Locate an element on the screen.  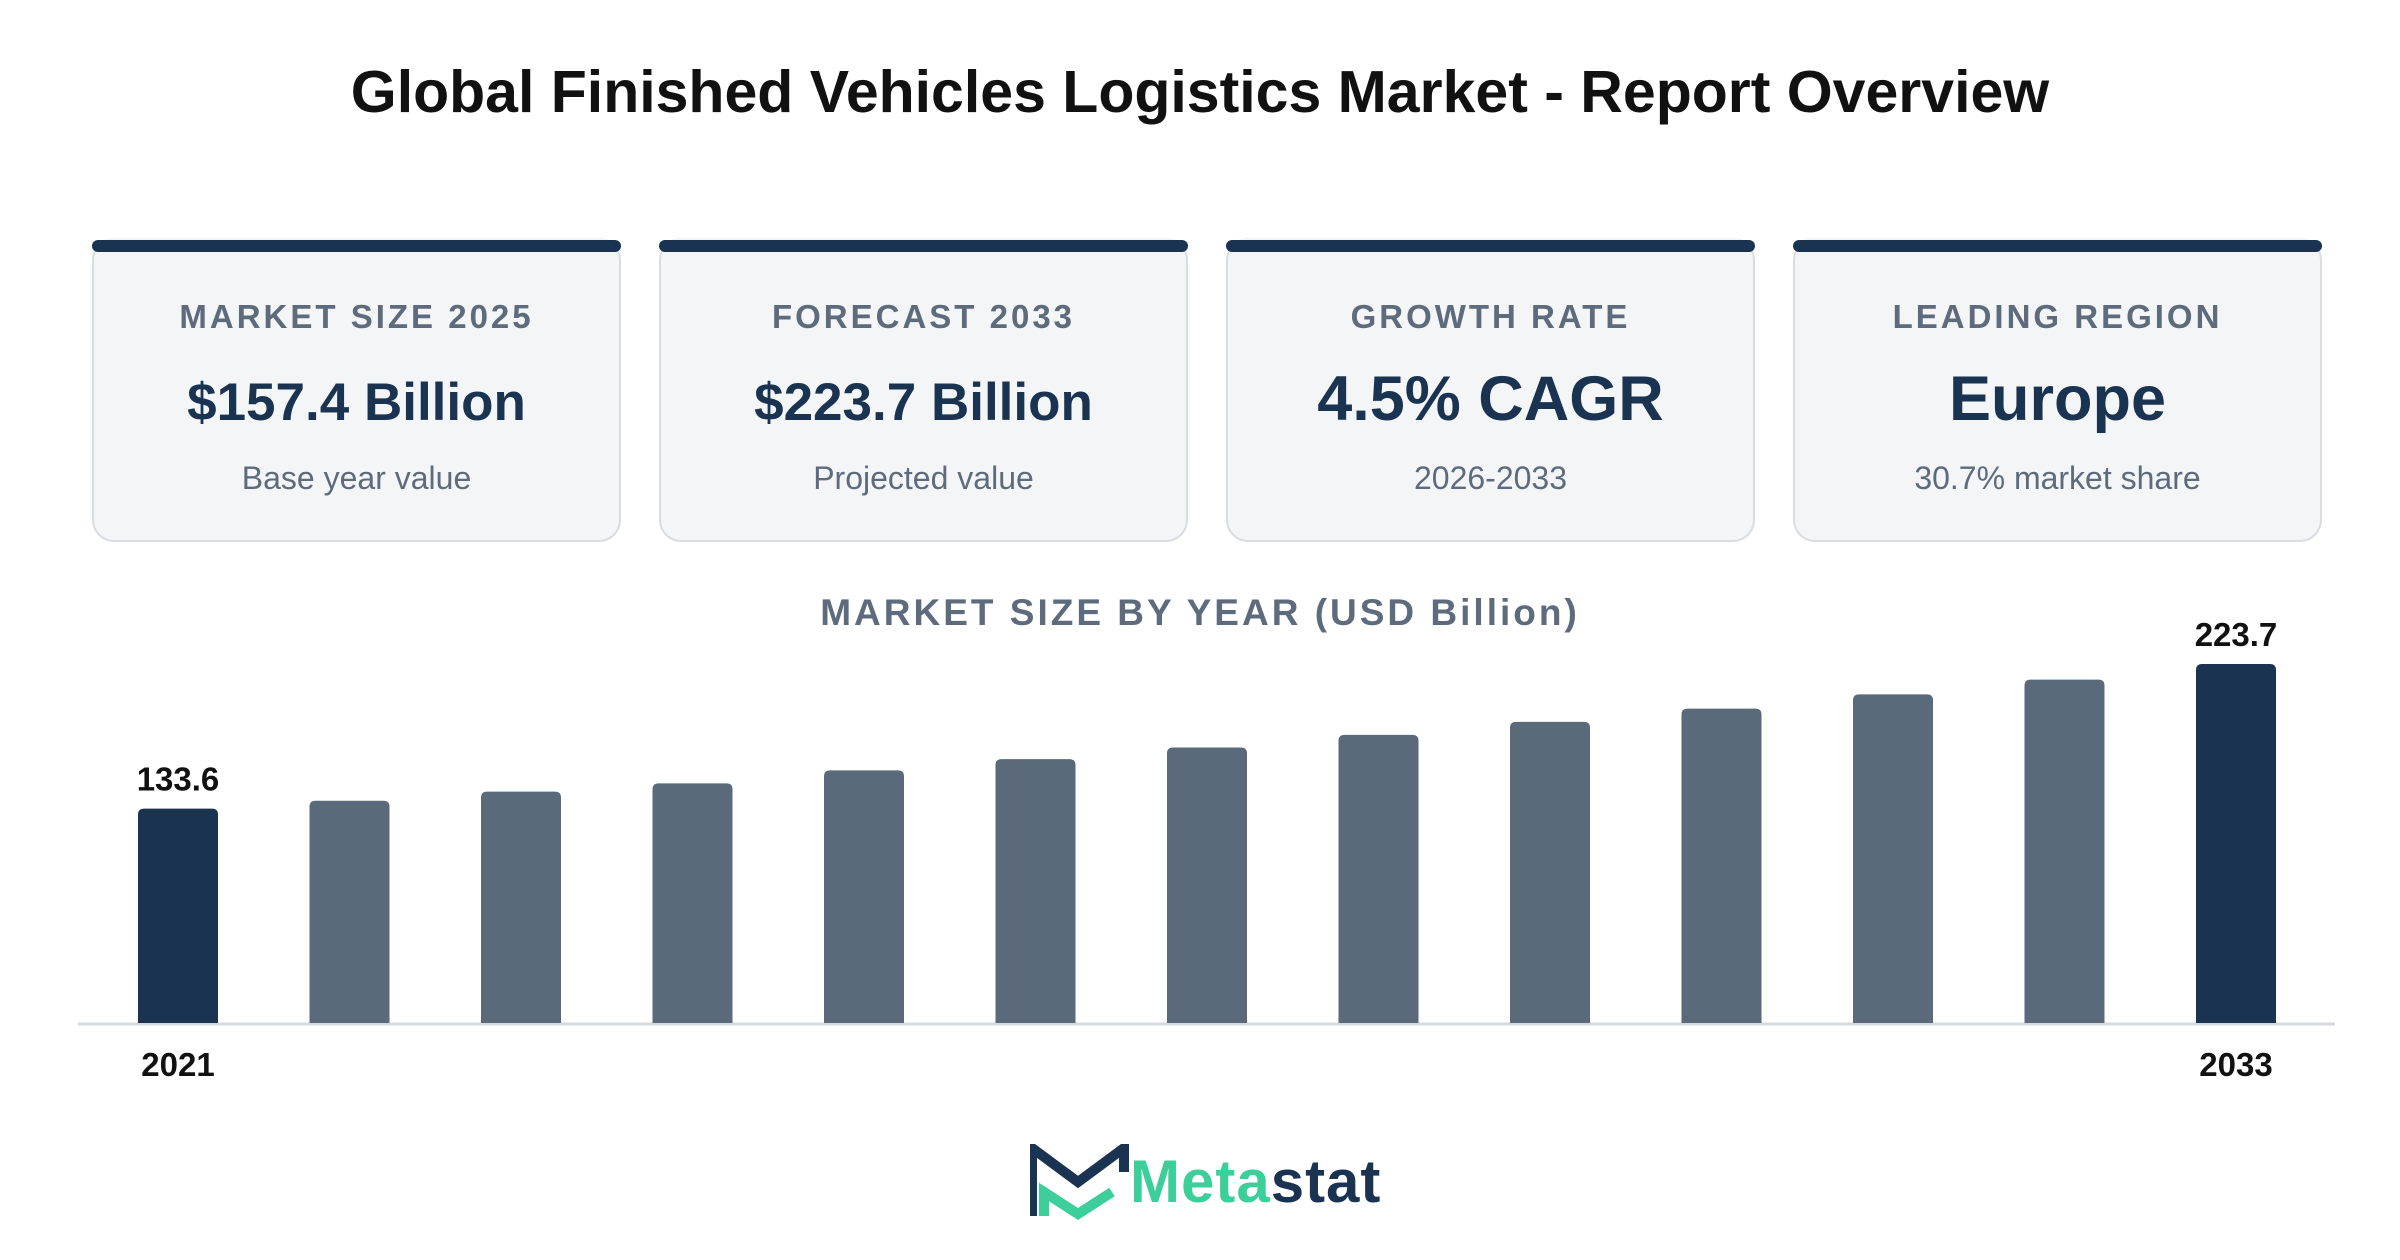
bar-2030 is located at coordinates (1721, 865).